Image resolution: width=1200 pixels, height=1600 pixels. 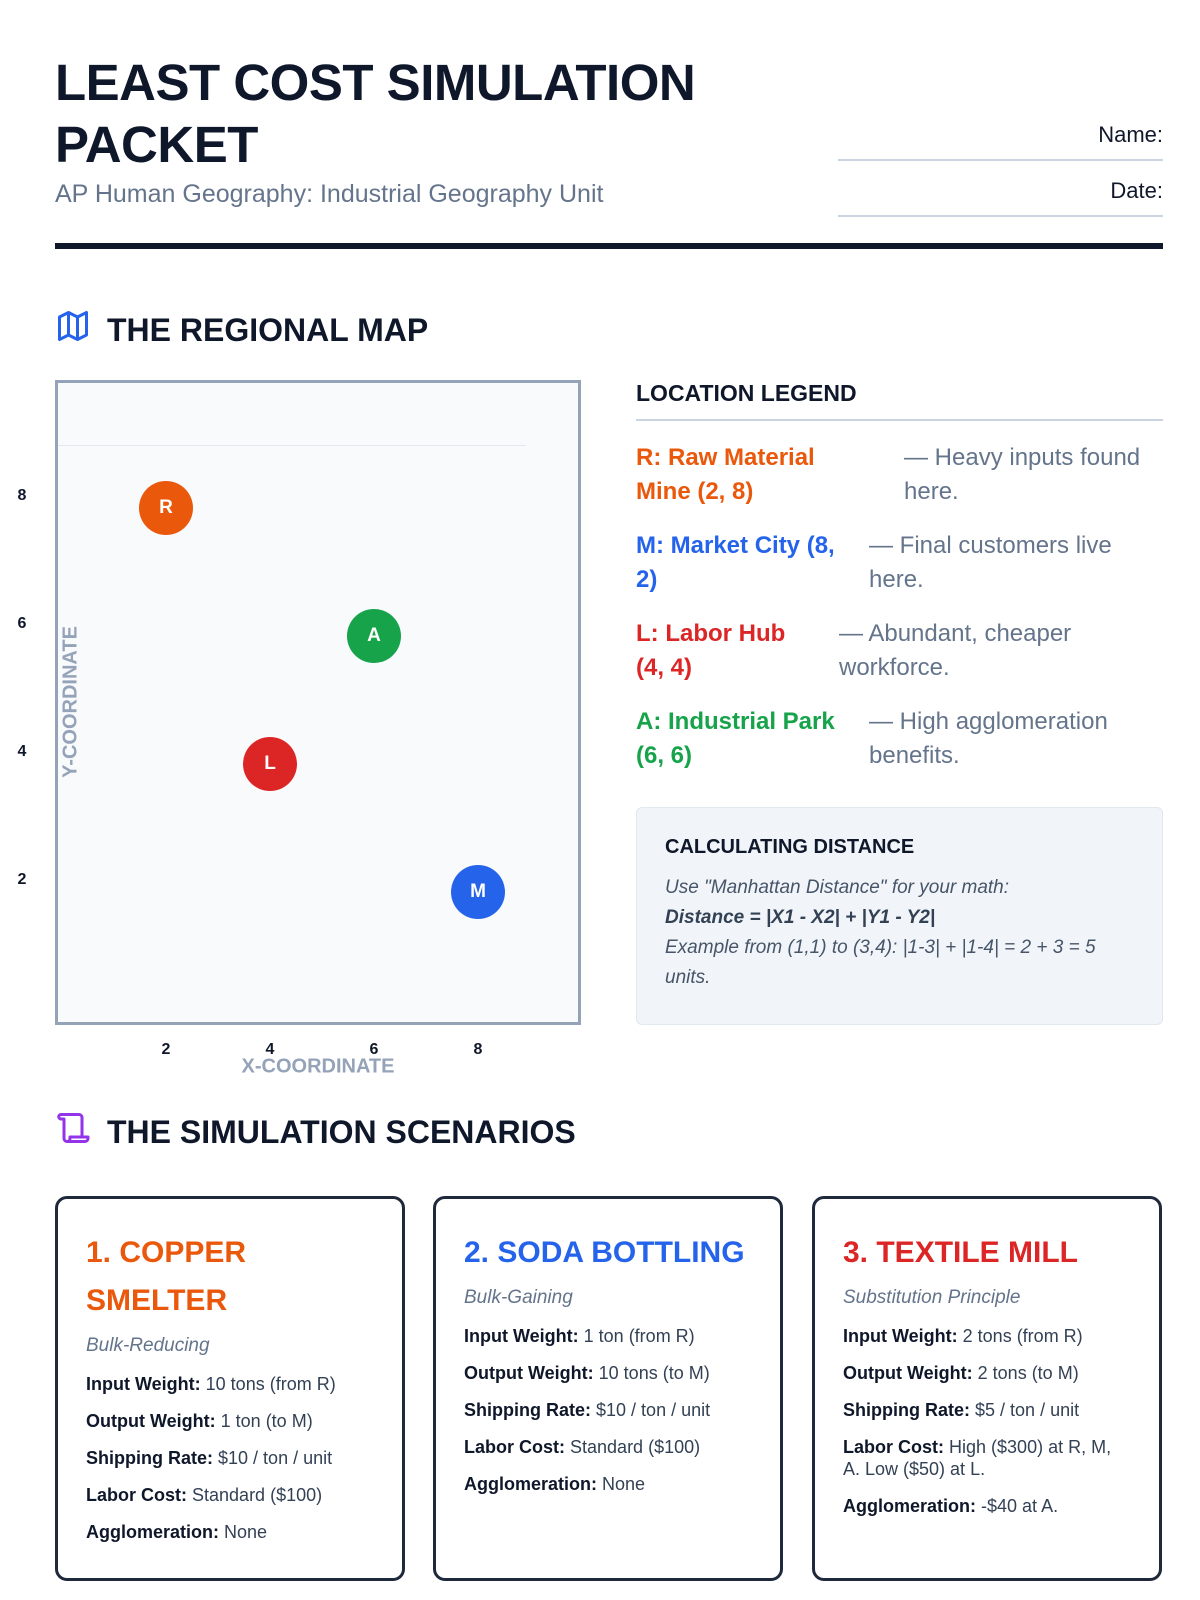 I want to click on y-tick-label: 8, so click(x=22, y=495).